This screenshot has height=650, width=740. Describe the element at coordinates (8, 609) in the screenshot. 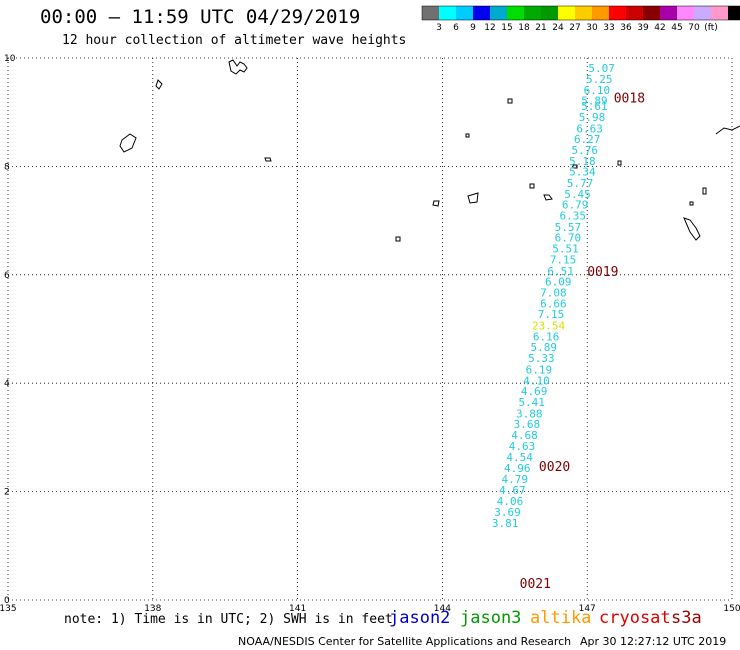

I see `x-tick-label: 135` at that location.